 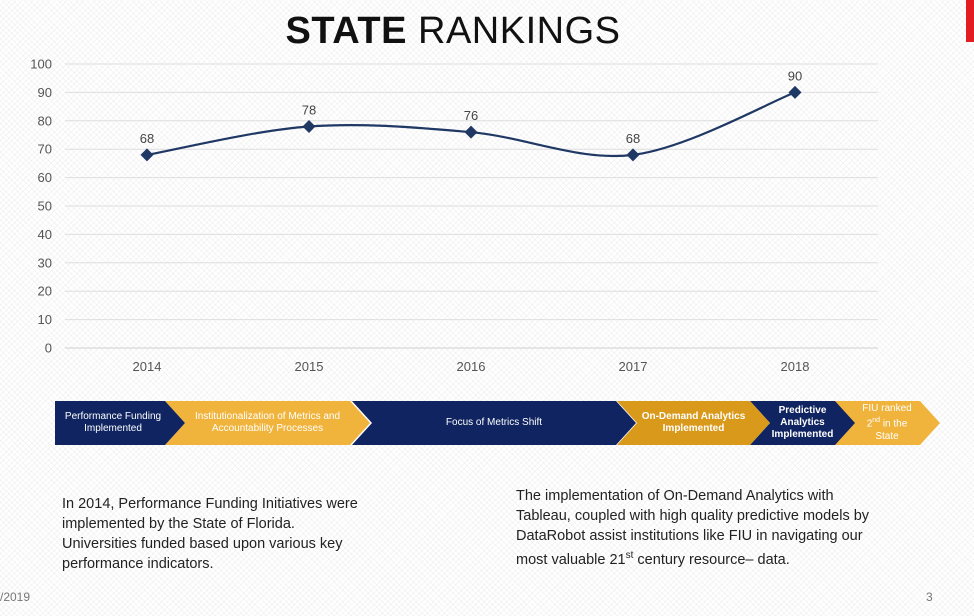 I want to click on series-line, so click(x=471, y=124).